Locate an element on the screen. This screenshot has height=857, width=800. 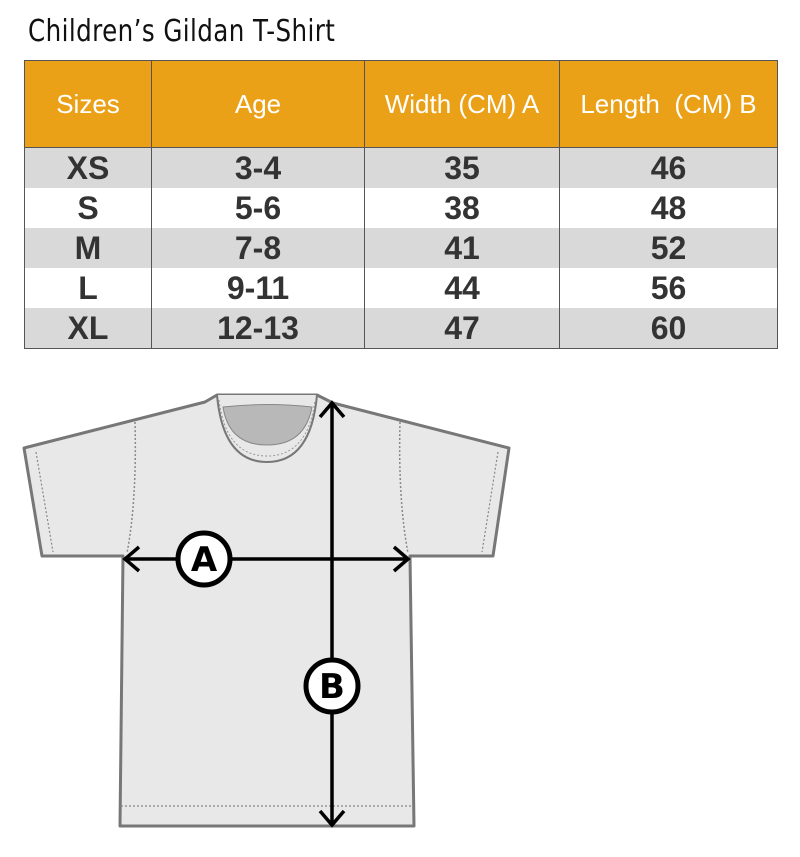
cell-width: 41 is located at coordinates (462, 248).